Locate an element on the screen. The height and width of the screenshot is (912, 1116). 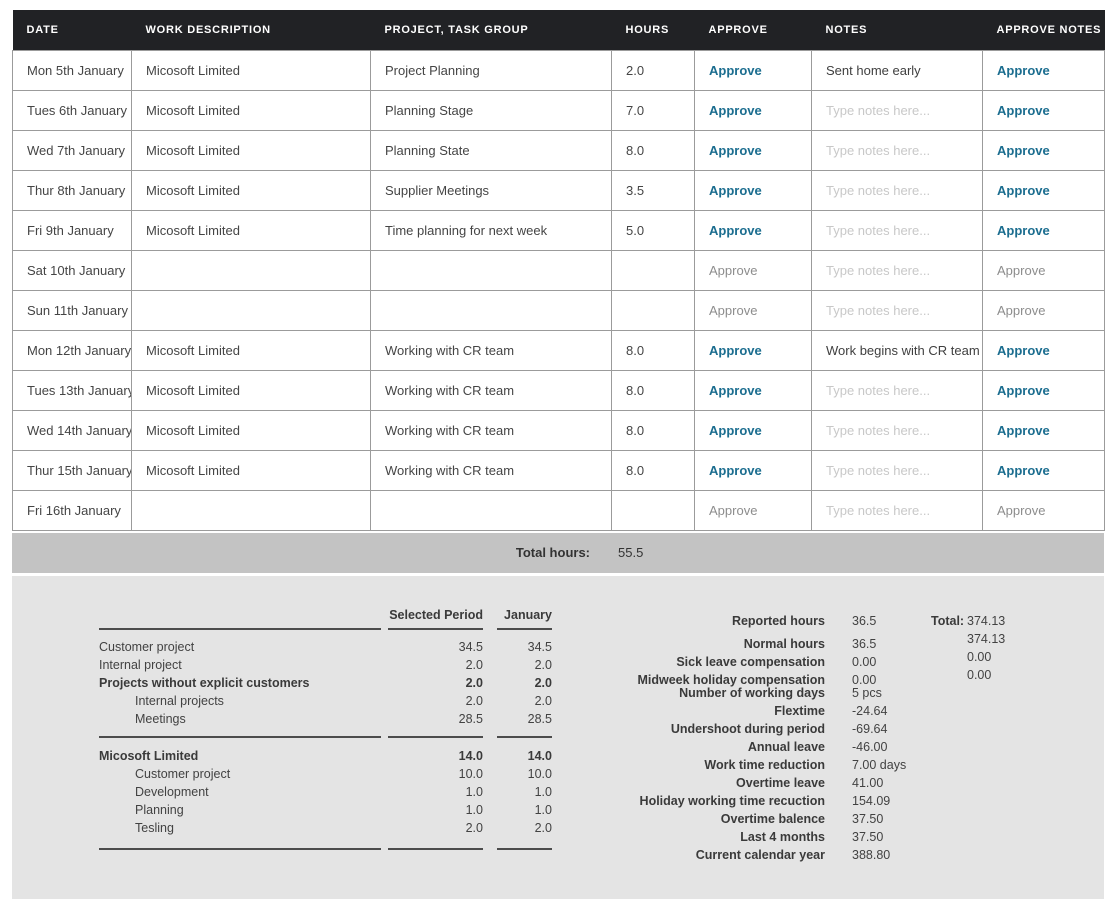
date-cell: Wed 14th January is located at coordinates (72, 430).